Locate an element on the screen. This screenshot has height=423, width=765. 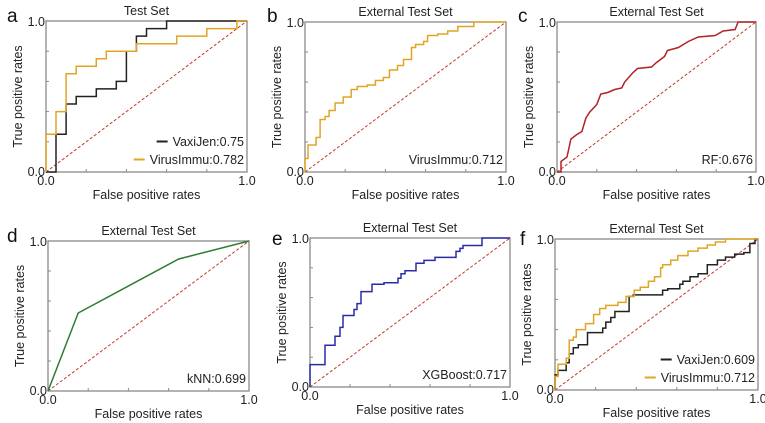
auc-annotation: VirusImmu:0.712 is located at coordinates (456, 160).